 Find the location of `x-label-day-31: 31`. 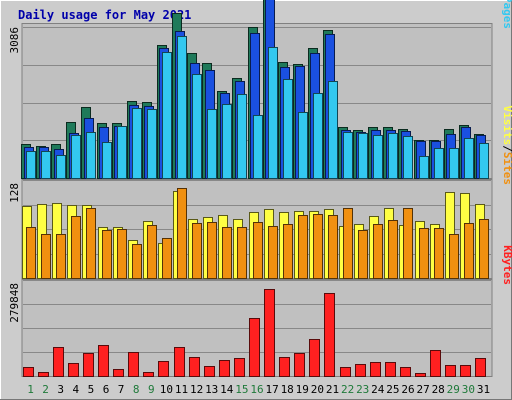

x-label-day-31: 31 is located at coordinates (483, 389).